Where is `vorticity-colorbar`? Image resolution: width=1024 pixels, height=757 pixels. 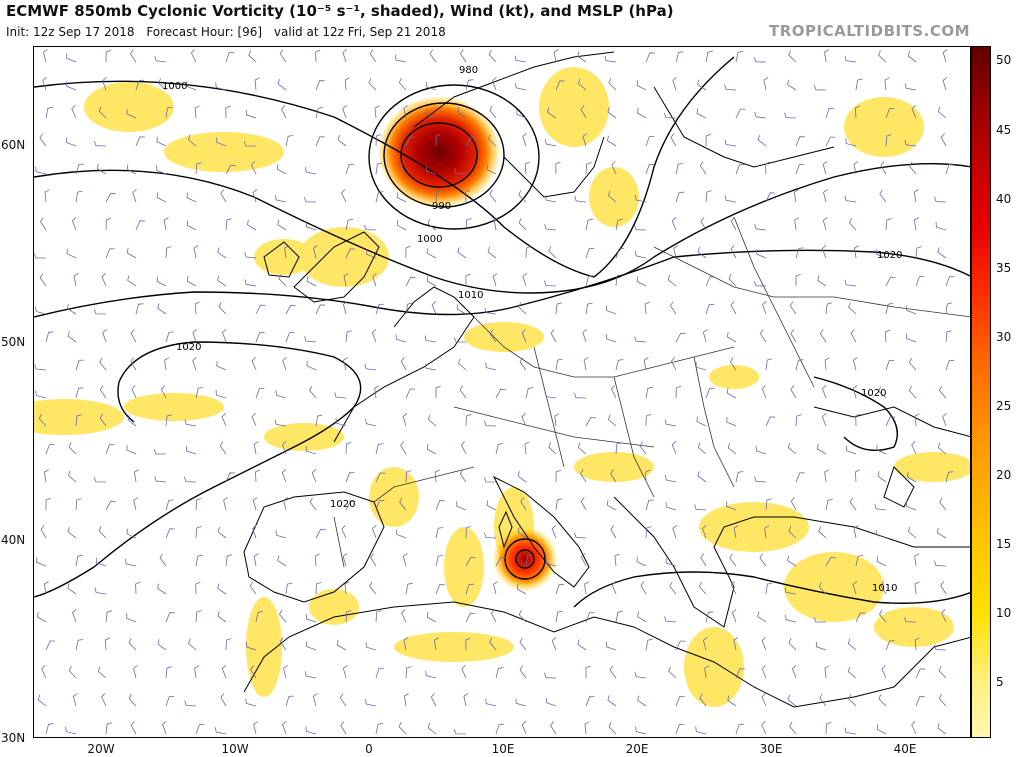
vorticity-colorbar is located at coordinates (981, 392).